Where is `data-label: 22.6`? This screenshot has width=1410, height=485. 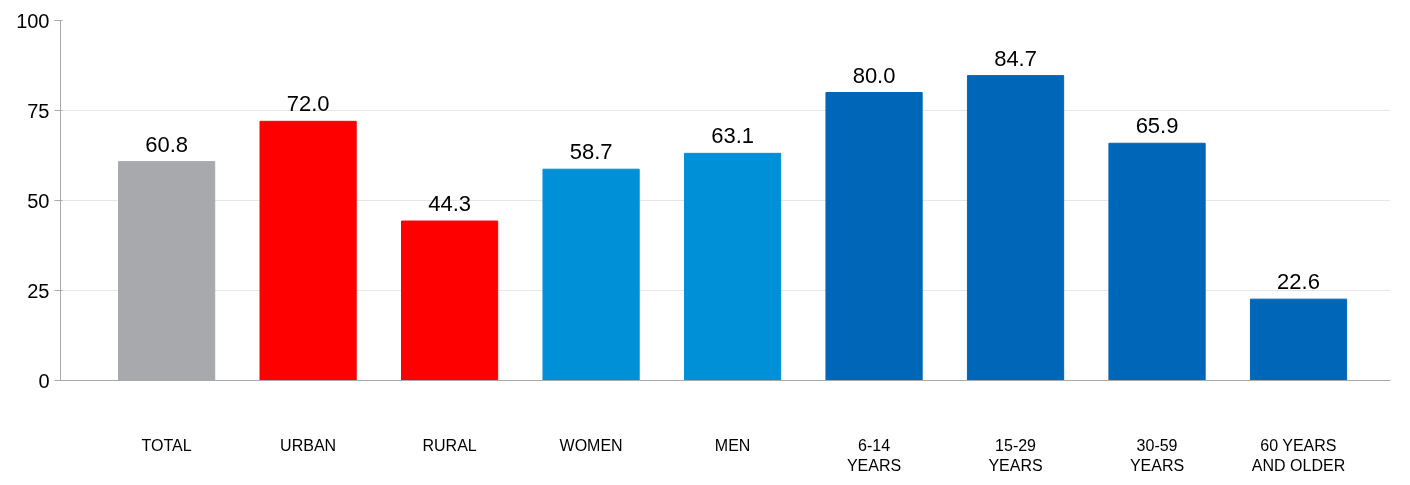 data-label: 22.6 is located at coordinates (1298, 282).